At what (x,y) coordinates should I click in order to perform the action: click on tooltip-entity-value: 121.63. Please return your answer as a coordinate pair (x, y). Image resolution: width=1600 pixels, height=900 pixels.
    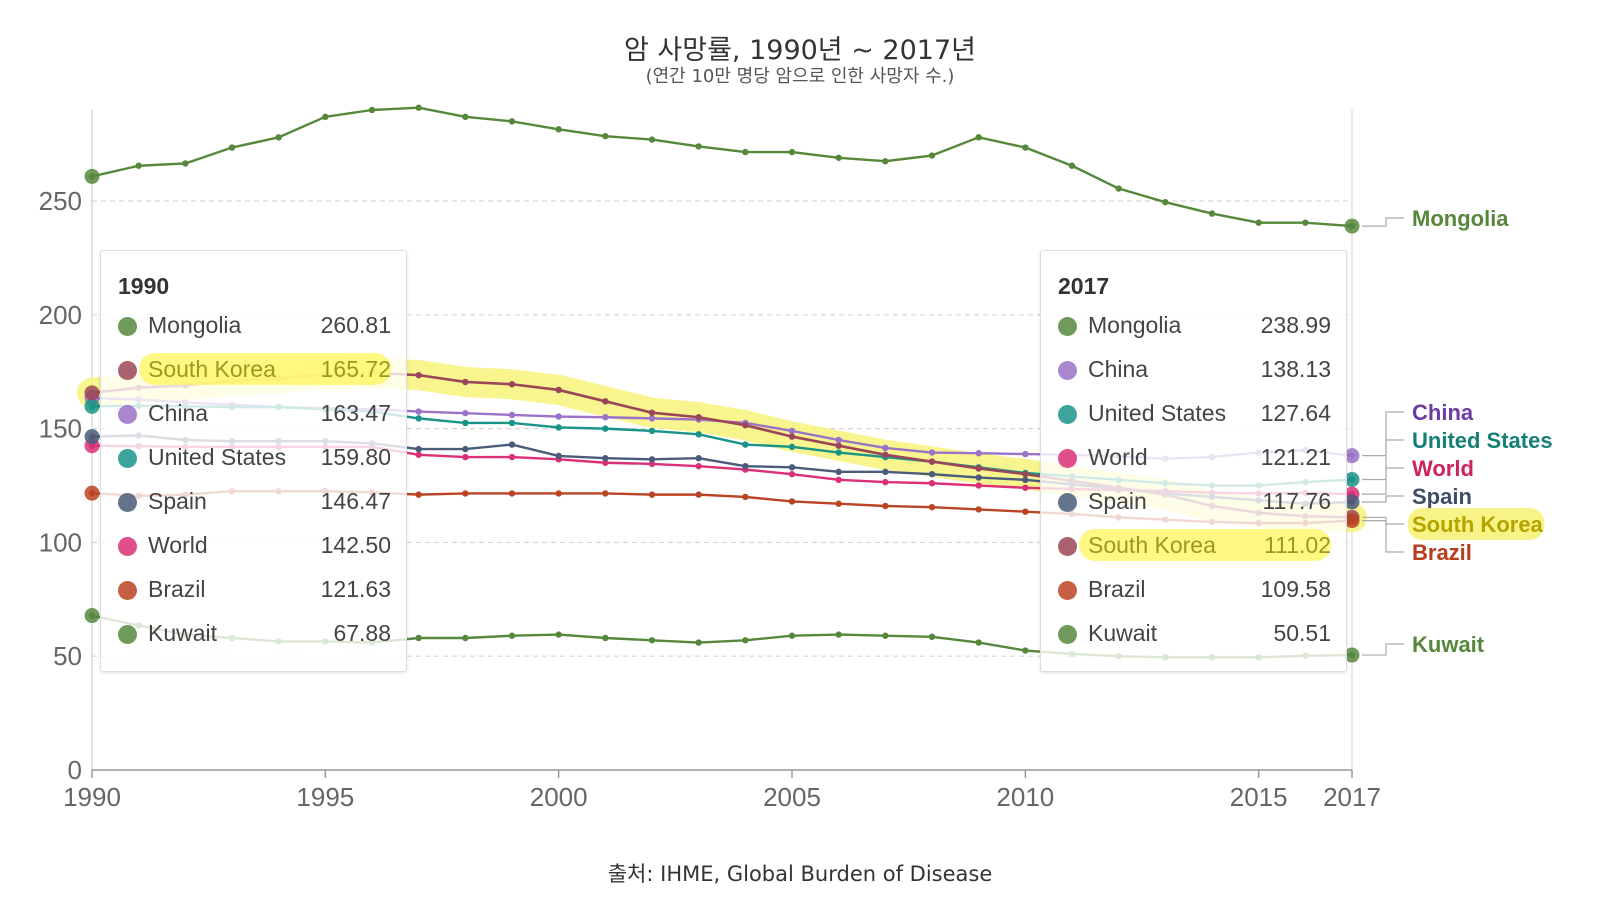
    Looking at the image, I should click on (355, 589).